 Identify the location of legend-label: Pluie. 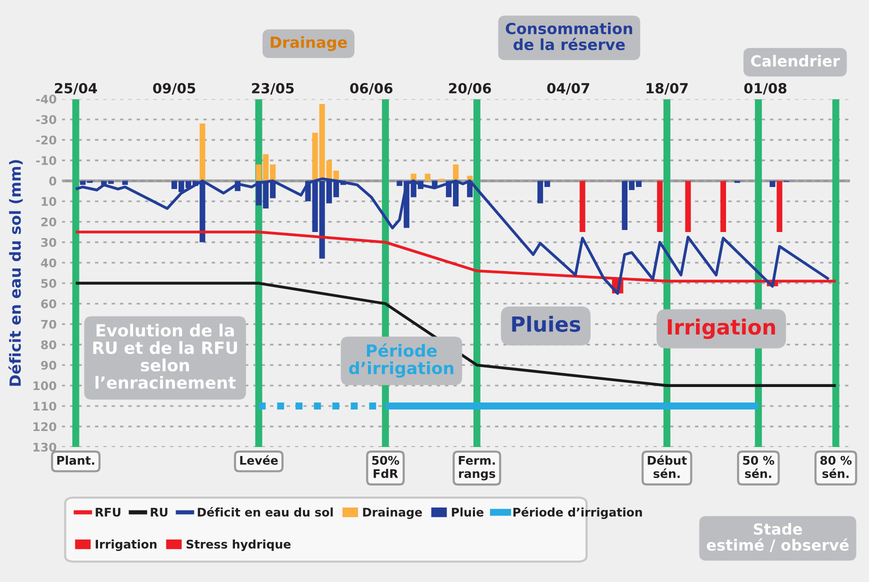
(468, 512).